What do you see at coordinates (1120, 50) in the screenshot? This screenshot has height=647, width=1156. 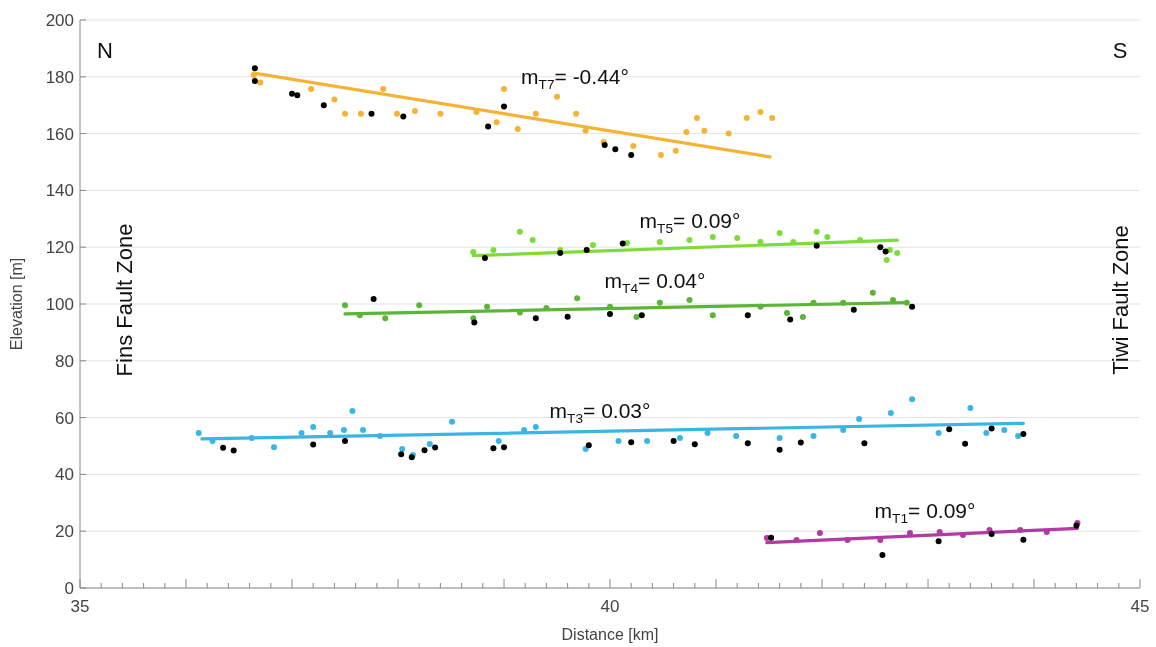 I see `annotation: S` at bounding box center [1120, 50].